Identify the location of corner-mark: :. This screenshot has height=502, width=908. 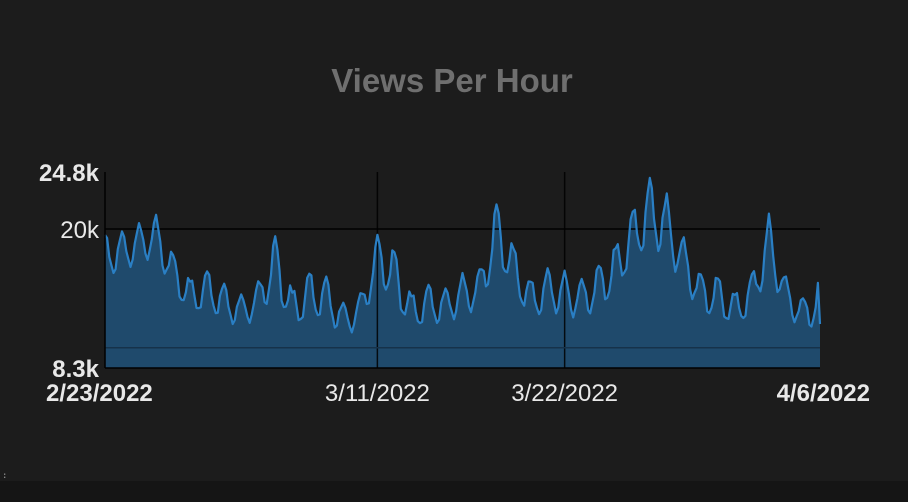
(5, 476).